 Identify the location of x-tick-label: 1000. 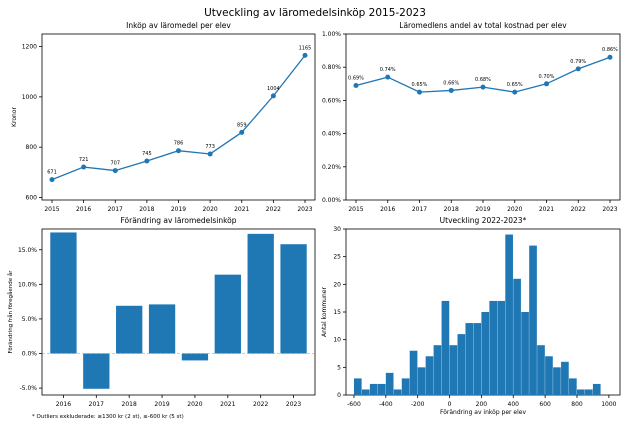
(608, 404).